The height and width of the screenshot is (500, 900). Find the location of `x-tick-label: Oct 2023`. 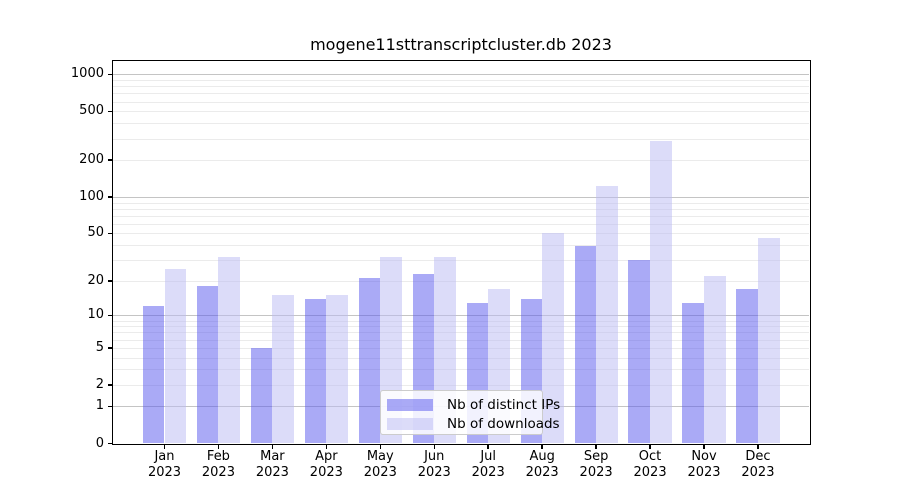

x-tick-label: Oct 2023 is located at coordinates (650, 464).